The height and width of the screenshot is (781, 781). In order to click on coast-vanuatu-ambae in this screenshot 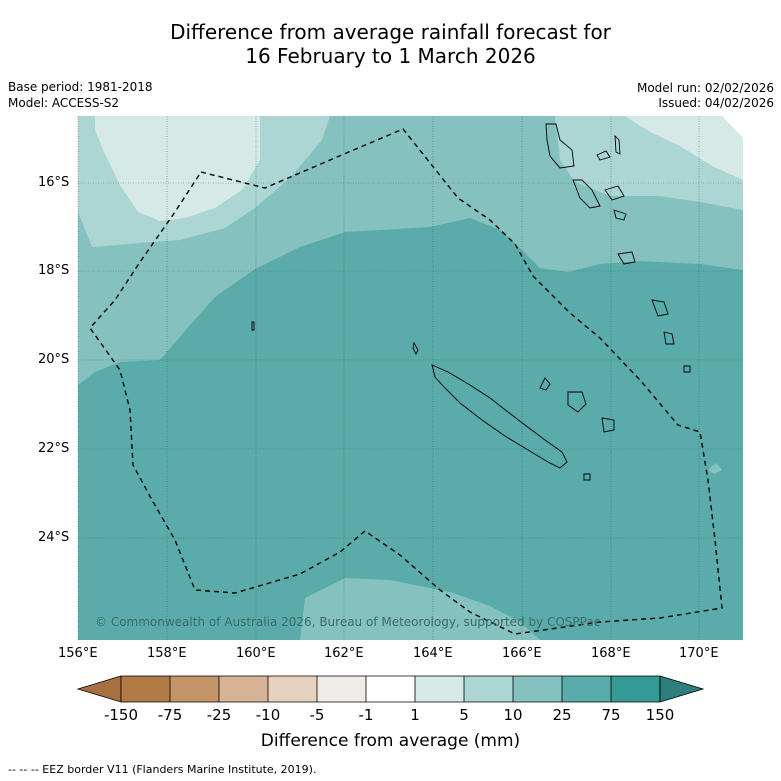, I will do `click(603, 155)`.